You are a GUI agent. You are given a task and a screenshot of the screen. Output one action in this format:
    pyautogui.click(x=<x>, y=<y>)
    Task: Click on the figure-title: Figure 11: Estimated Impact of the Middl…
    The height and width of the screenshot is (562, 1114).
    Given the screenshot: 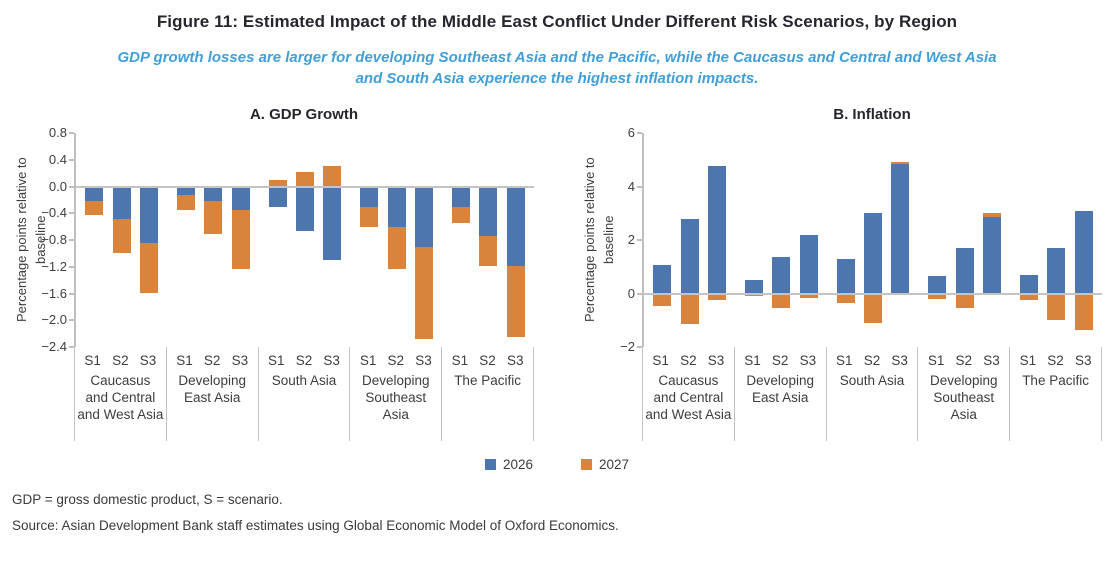 What is the action you would take?
    pyautogui.click(x=557, y=21)
    